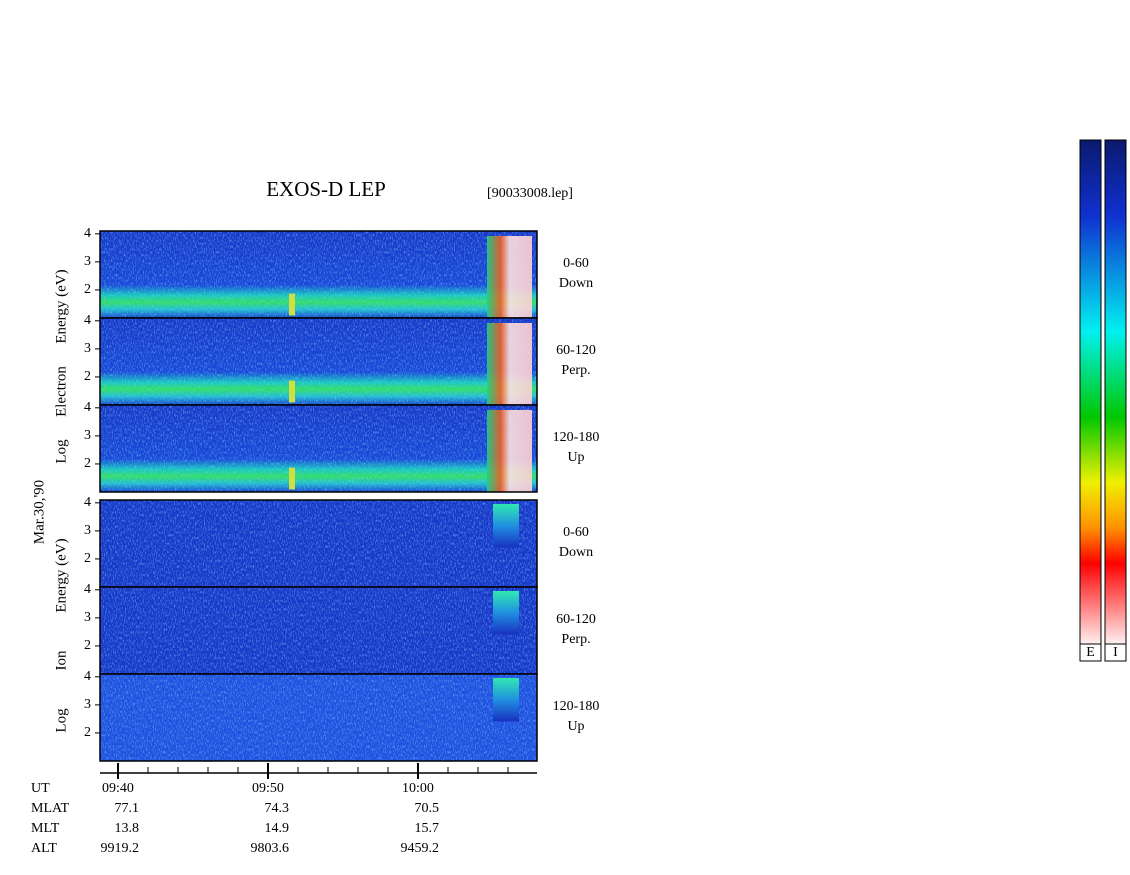  Describe the element at coordinates (420, 848) in the screenshot. I see `orbit-value: 9459.2` at that location.